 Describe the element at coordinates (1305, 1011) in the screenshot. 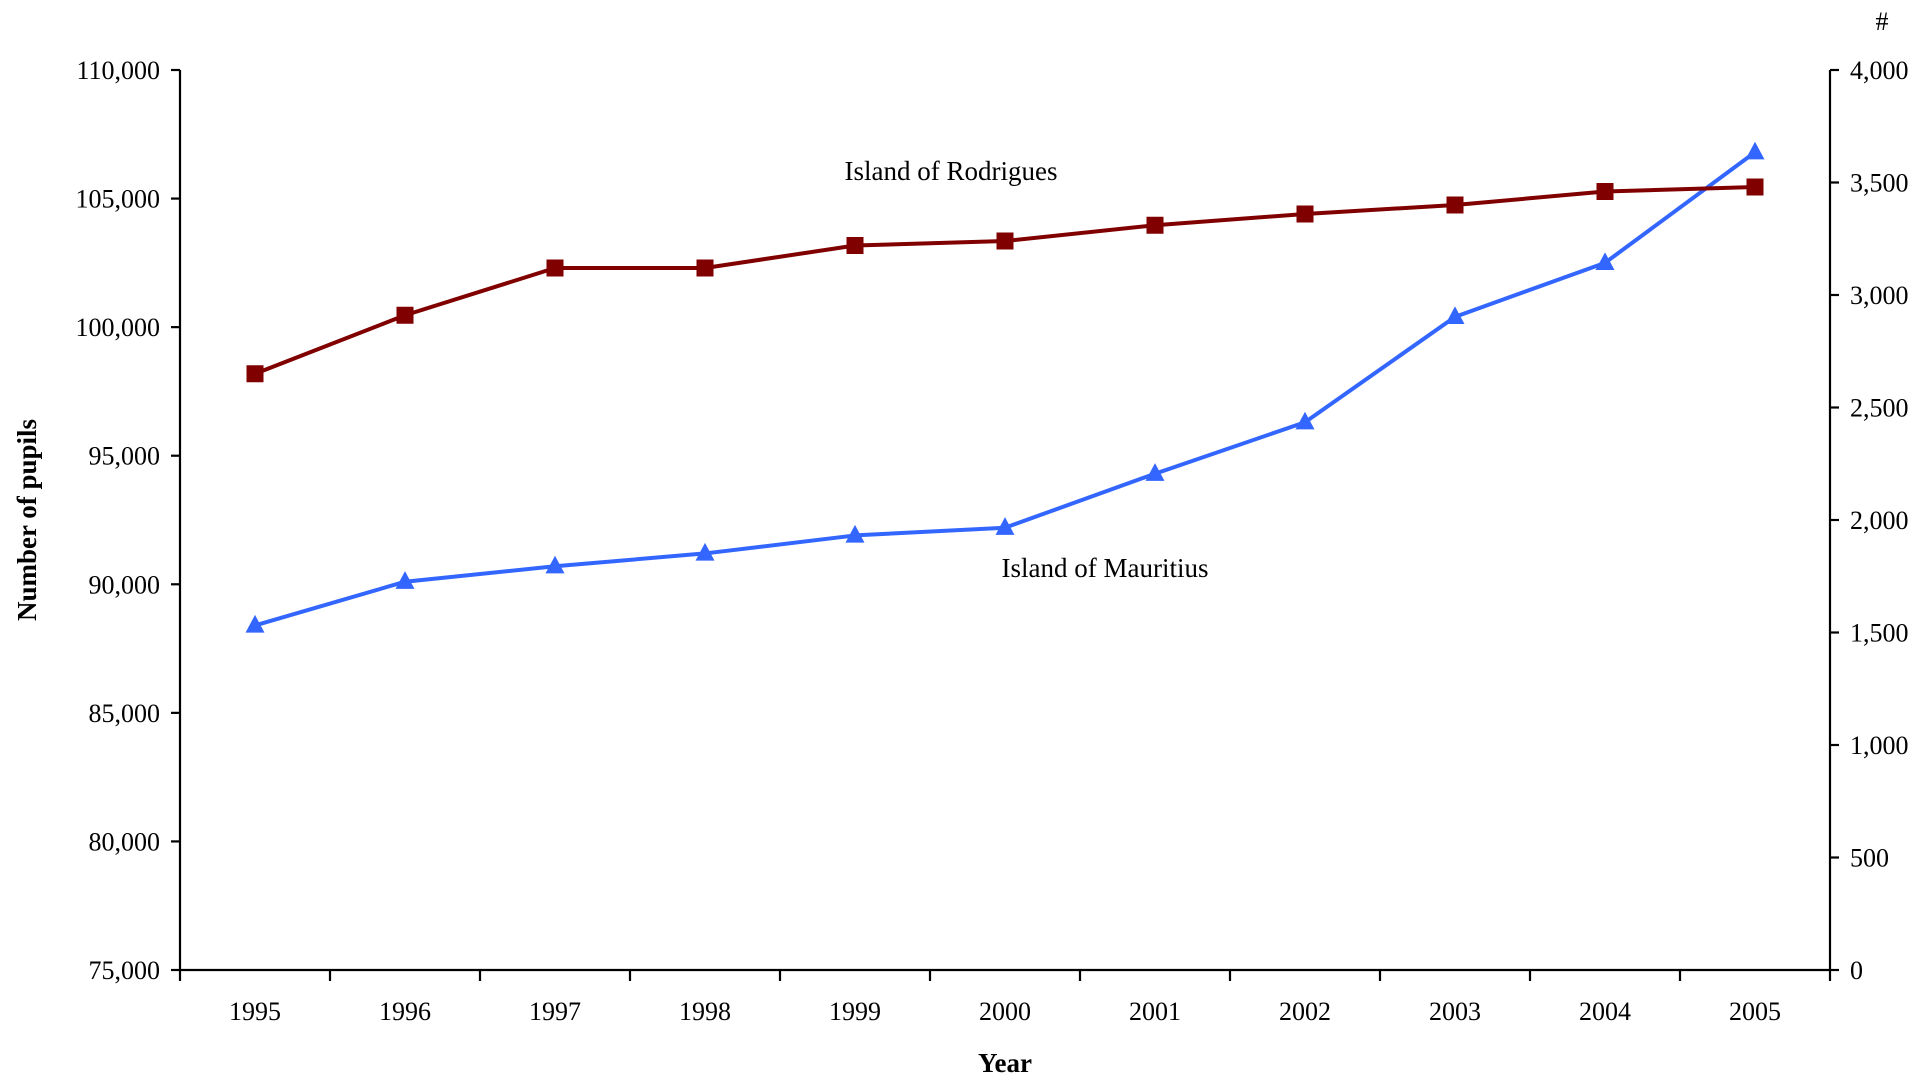

I see `x-axis-tick-label: 2002` at that location.